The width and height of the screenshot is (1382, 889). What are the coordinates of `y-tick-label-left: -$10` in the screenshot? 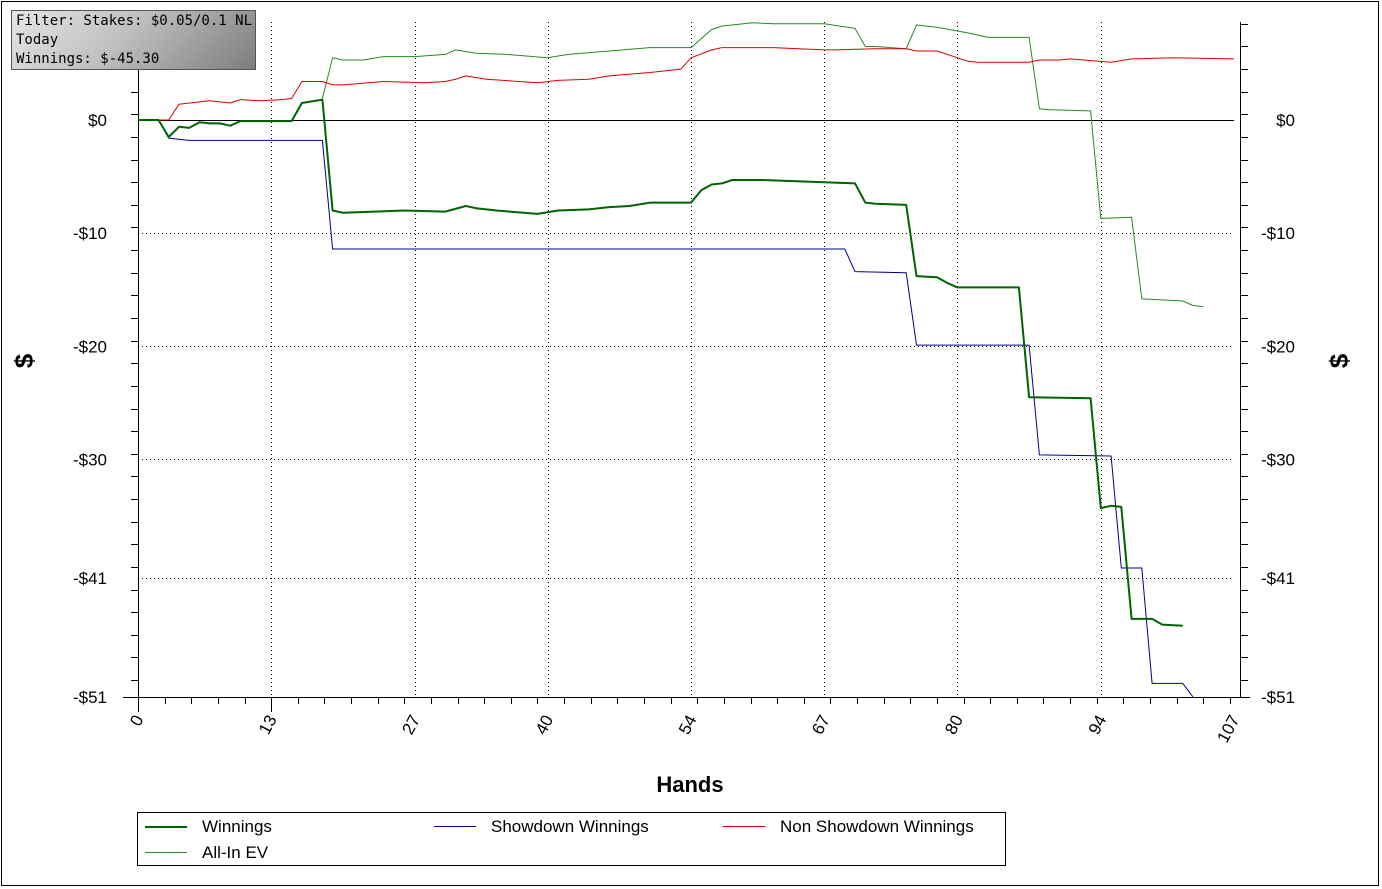 It's located at (90, 233).